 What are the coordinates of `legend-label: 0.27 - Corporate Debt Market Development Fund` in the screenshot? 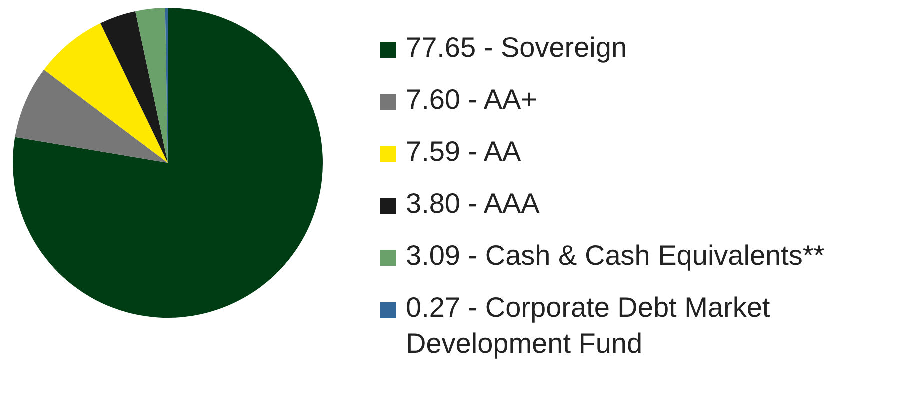 It's located at (589, 326).